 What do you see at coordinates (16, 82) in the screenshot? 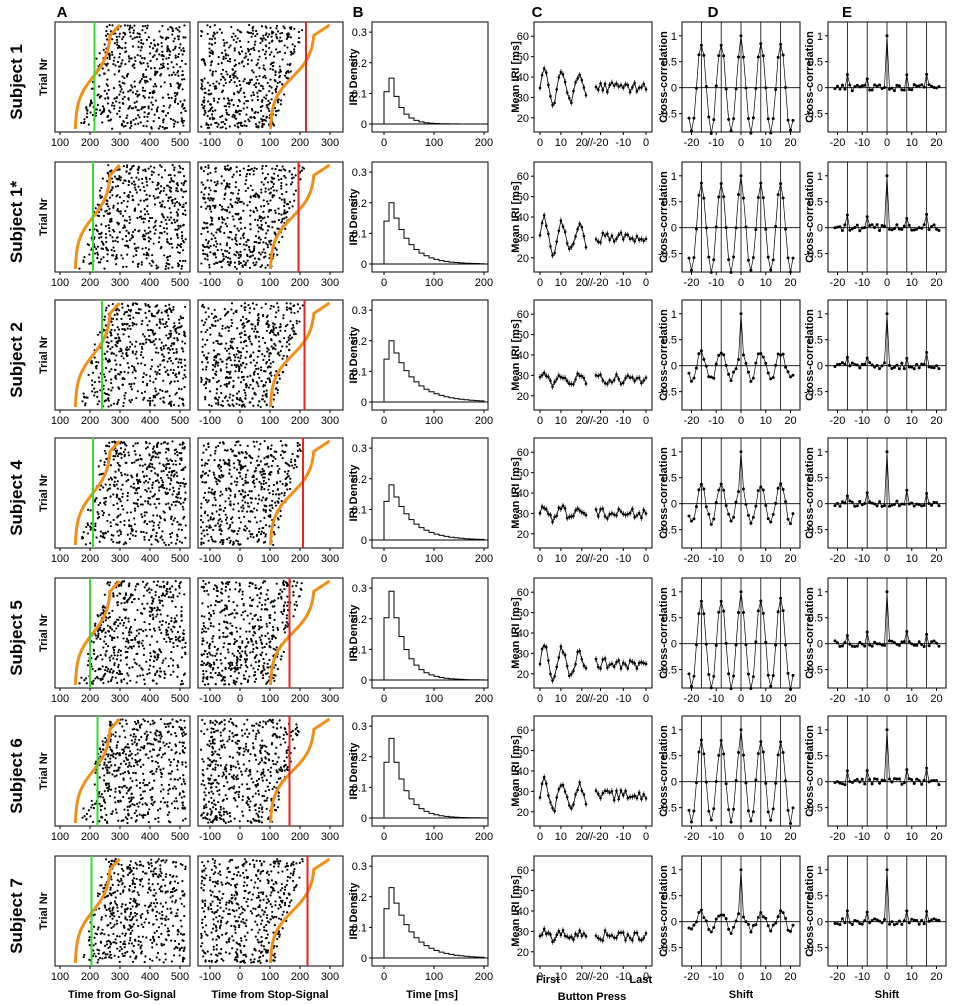
I see `row-label: Subject 1` at bounding box center [16, 82].